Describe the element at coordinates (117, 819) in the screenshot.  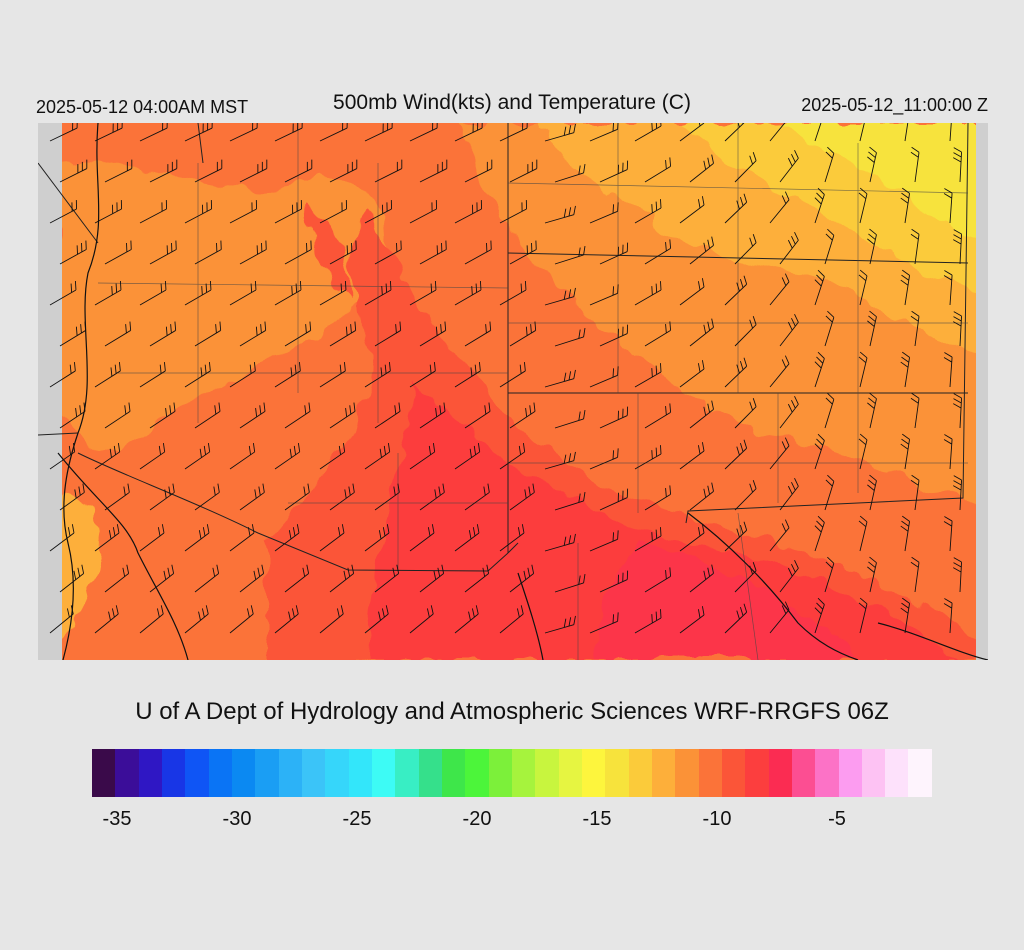
I see `colorbar-tick-label: -35` at that location.